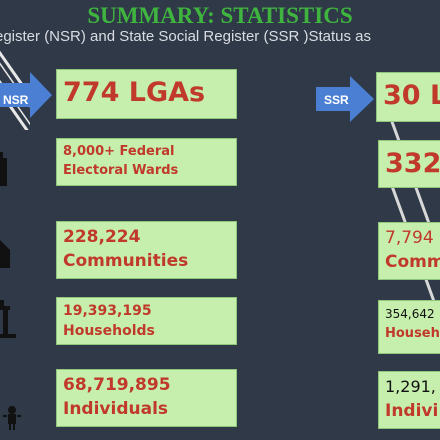  Describe the element at coordinates (121, 170) in the screenshot. I see `nsr-wards-line2: Electoral Wards` at that location.